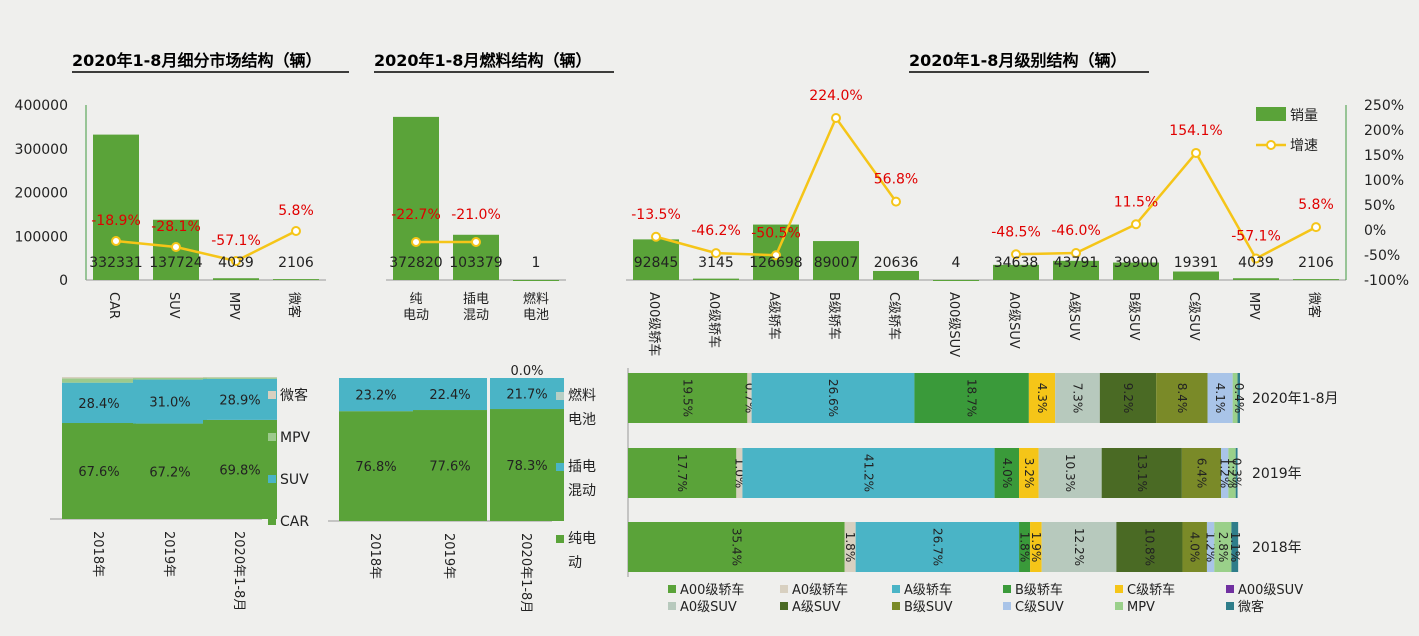 Image resolution: width=1419 pixels, height=636 pixels. What do you see at coordinates (1133, 316) in the screenshot?
I see `category-label: B级SUV` at bounding box center [1133, 316].